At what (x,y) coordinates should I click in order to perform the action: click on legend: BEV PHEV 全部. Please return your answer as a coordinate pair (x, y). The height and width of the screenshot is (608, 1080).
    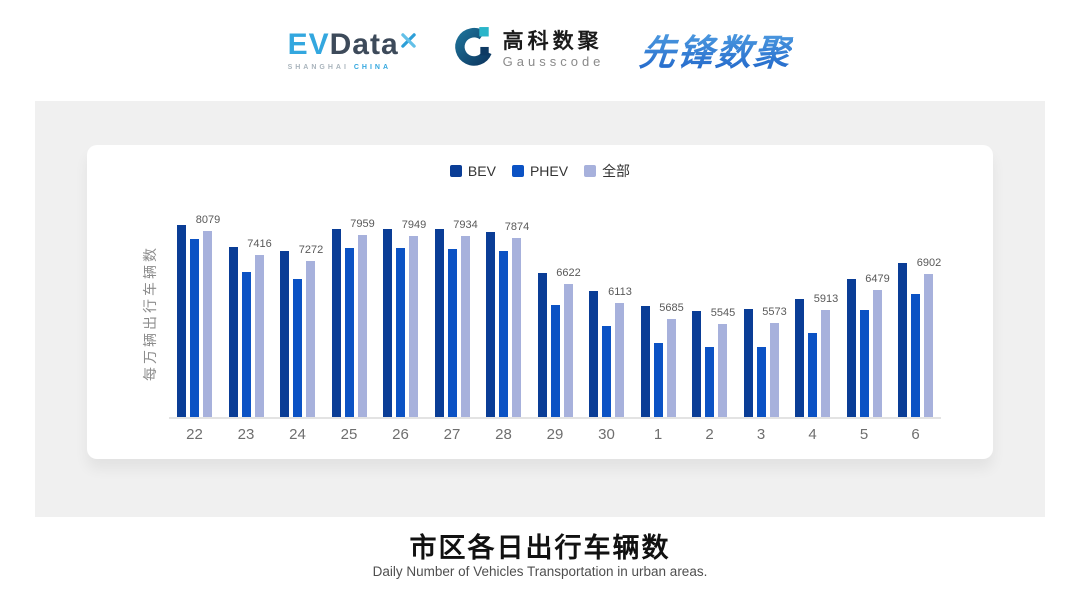
    Looking at the image, I should click on (540, 171).